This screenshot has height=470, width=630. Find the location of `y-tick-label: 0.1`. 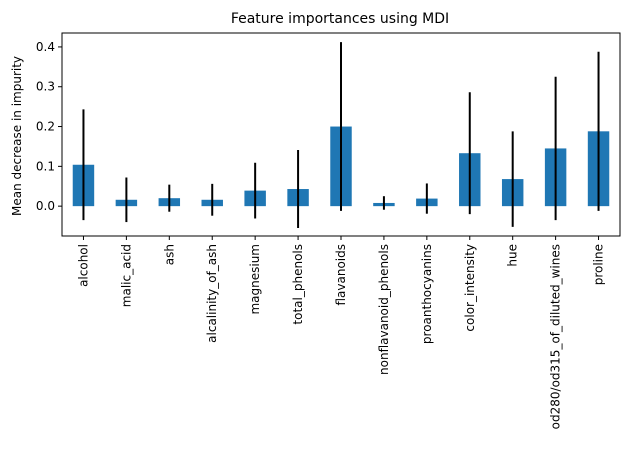

y-tick-label: 0.1 is located at coordinates (45, 166).